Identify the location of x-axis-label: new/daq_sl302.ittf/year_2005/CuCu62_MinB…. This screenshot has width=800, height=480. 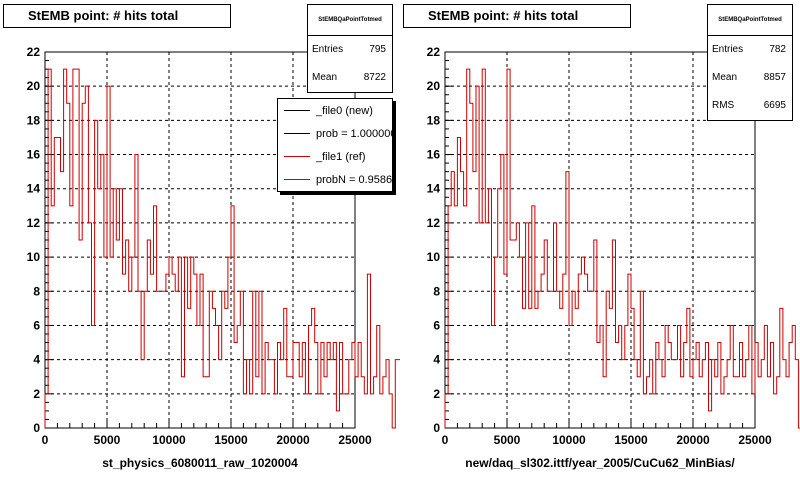
(600, 463).